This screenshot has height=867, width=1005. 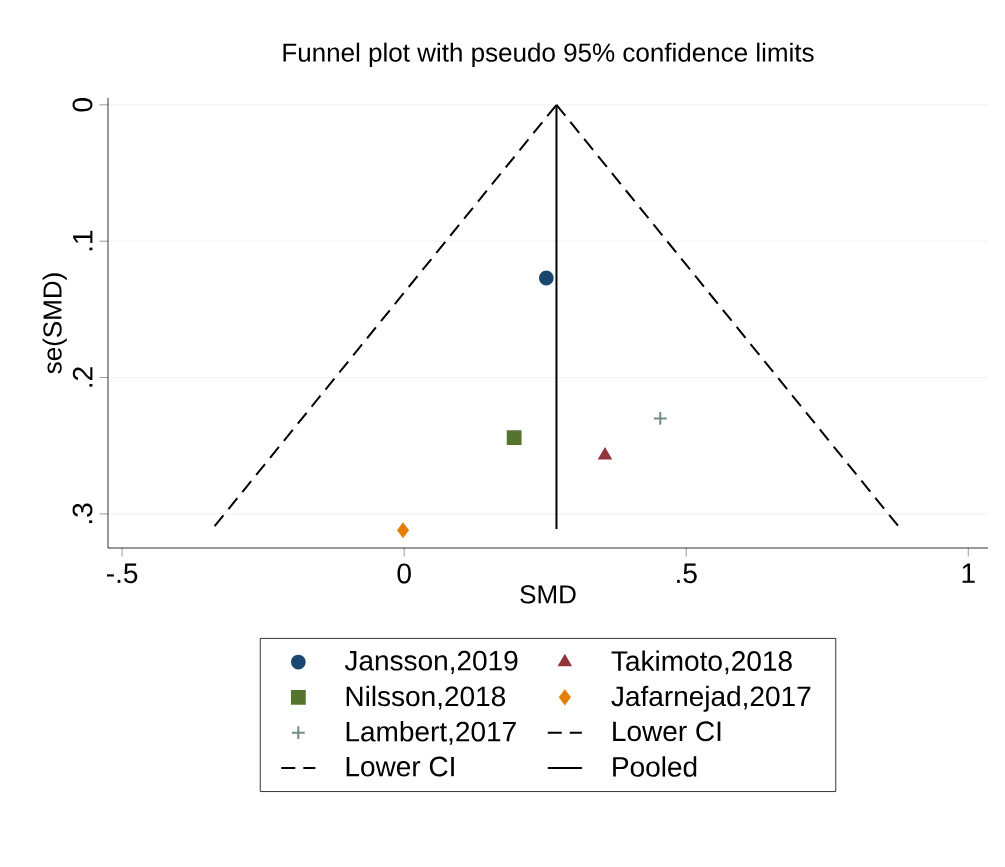 What do you see at coordinates (122, 573) in the screenshot?
I see `x-tick-label: -.5` at bounding box center [122, 573].